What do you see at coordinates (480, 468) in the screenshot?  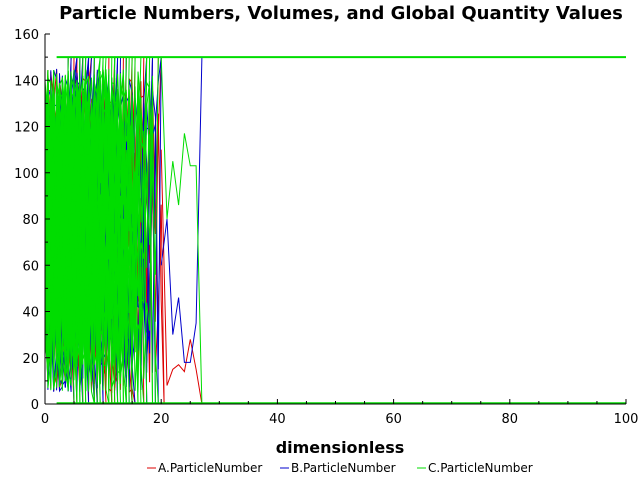 I see `legend-entry: C.ParticleNumber` at bounding box center [480, 468].